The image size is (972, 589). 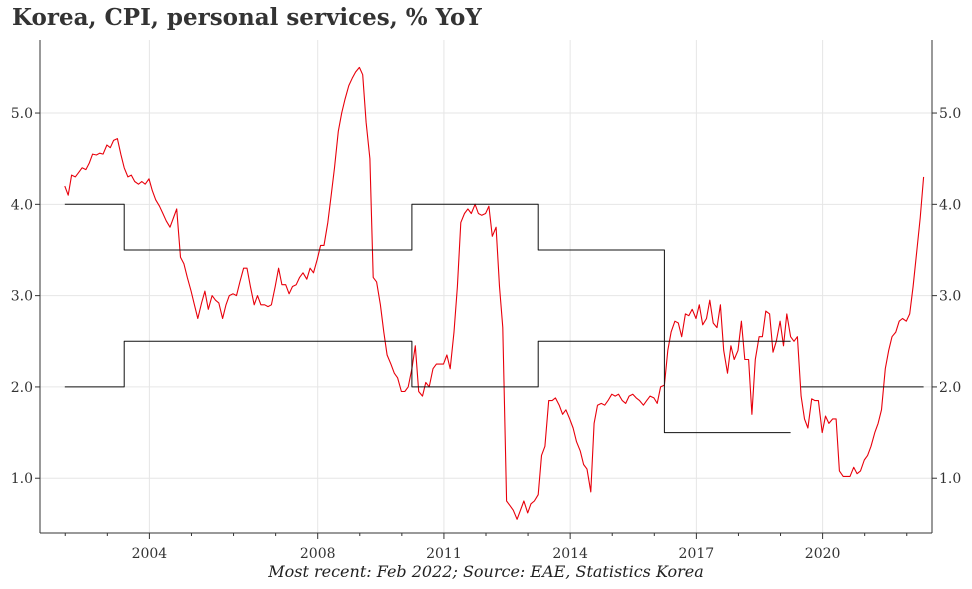 What do you see at coordinates (950, 297) in the screenshot?
I see `y-tick-label-right: 3.0` at bounding box center [950, 297].